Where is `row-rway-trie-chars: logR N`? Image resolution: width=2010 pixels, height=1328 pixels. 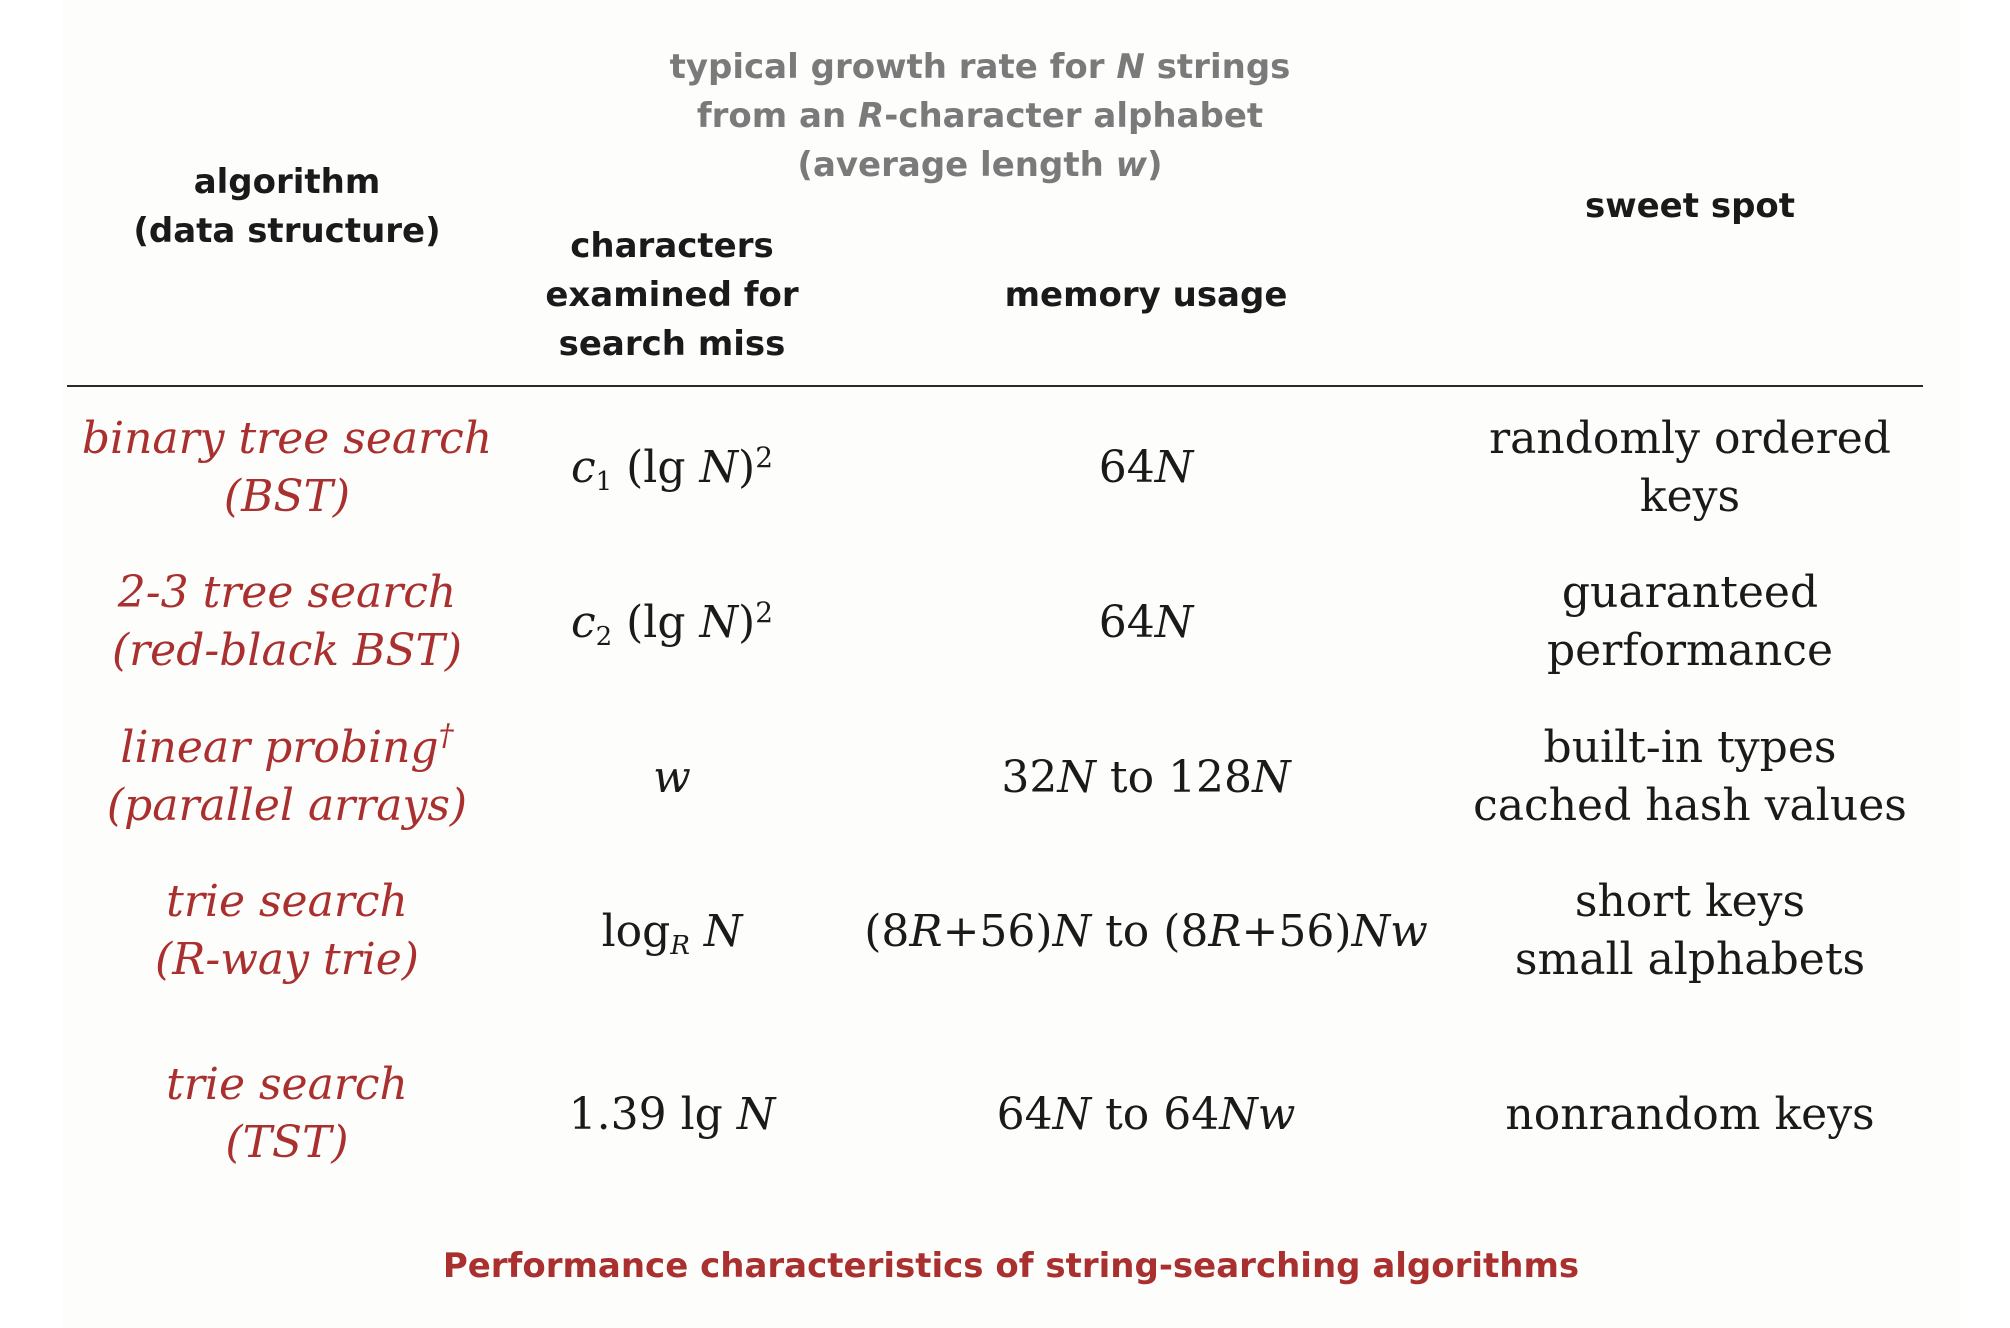
row-rway-trie-chars: logR N is located at coordinates (672, 932).